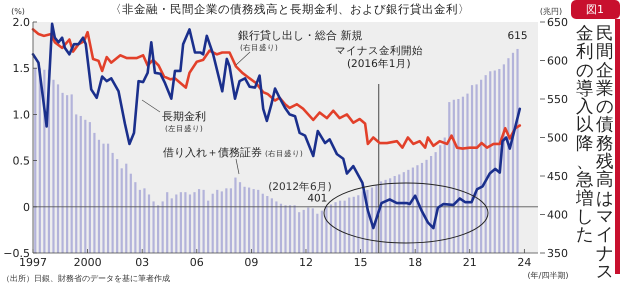 Image resolution: width=620 pixels, height=285 pixels. Describe the element at coordinates (378, 57) in the screenshot. I see `ref-line-label: マイナス金利開始 (2016年1月)` at that location.